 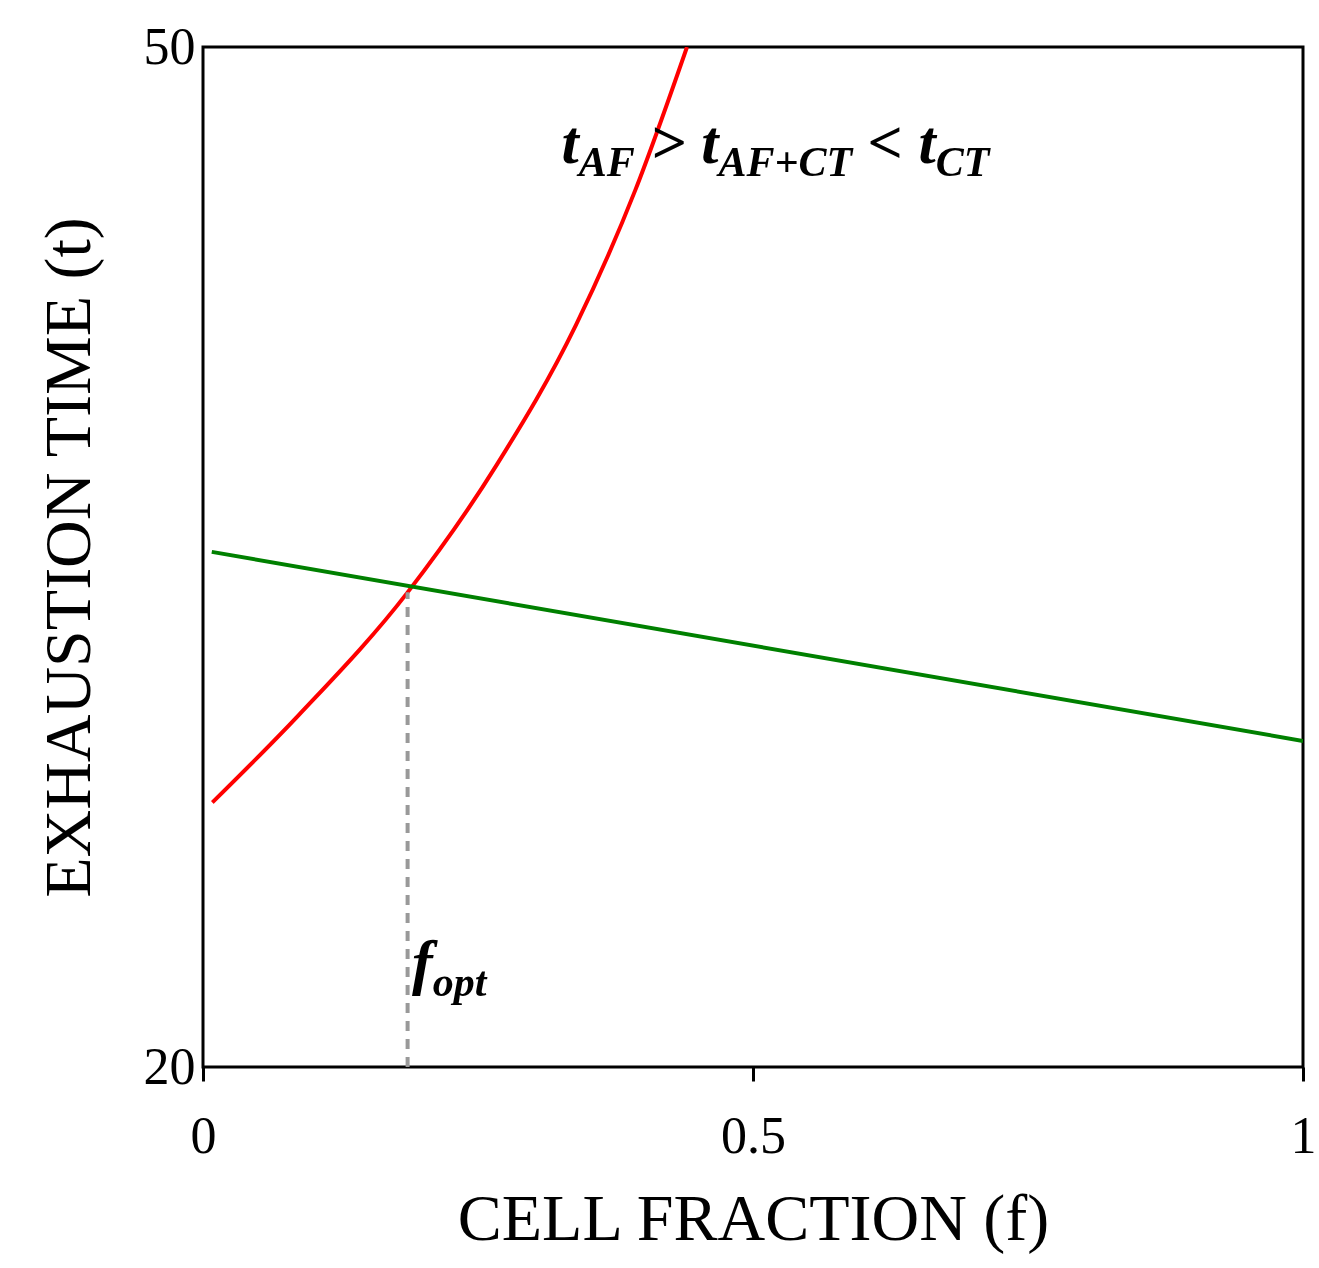 I want to click on x-axis-title: CELL FRACTION (f), so click(x=753, y=1217).